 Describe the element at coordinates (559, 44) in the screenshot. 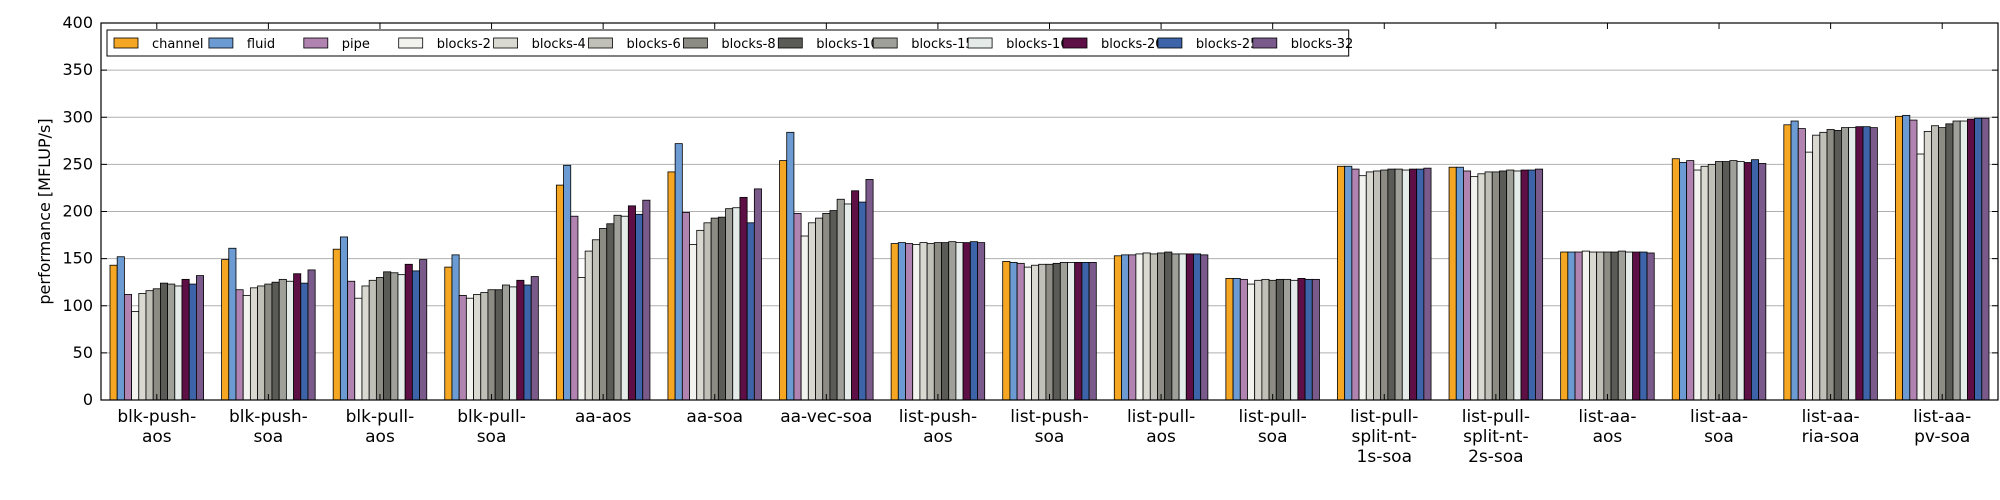

I see `legend-label-blocks-4: blocks-4` at that location.